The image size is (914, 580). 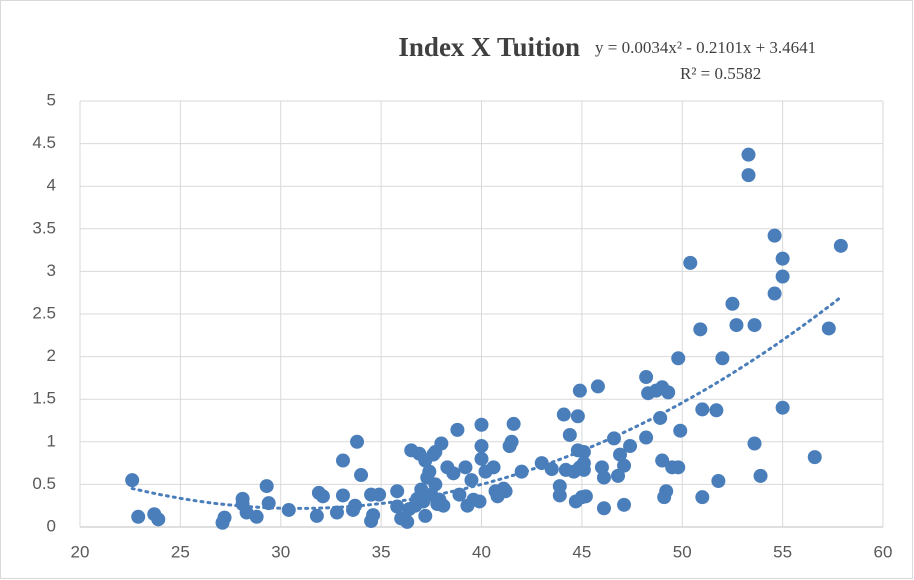 What do you see at coordinates (720, 73) in the screenshot?
I see `r-squared: R² = 0.5582` at bounding box center [720, 73].